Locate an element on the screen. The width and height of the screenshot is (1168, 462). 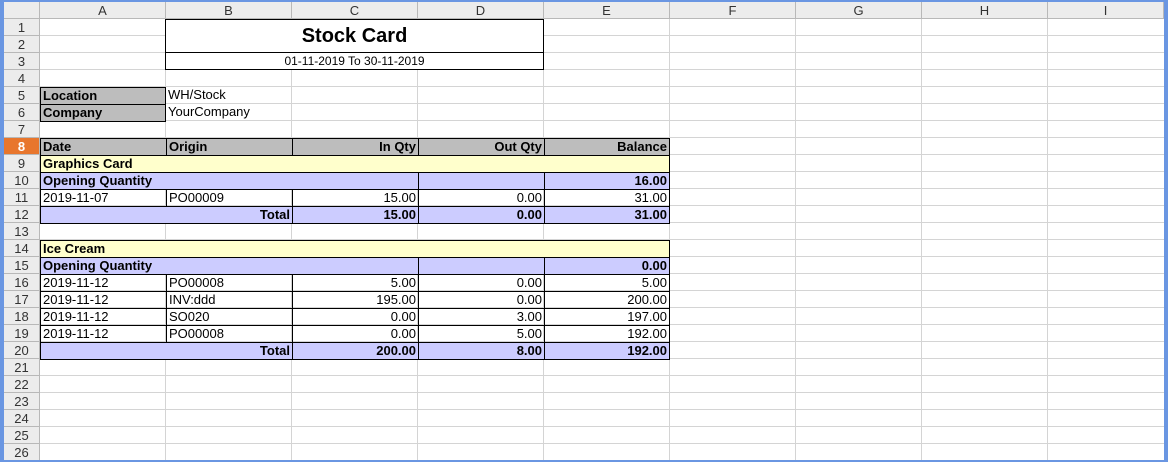
header-out-qty: Out Qty is located at coordinates (481, 147).